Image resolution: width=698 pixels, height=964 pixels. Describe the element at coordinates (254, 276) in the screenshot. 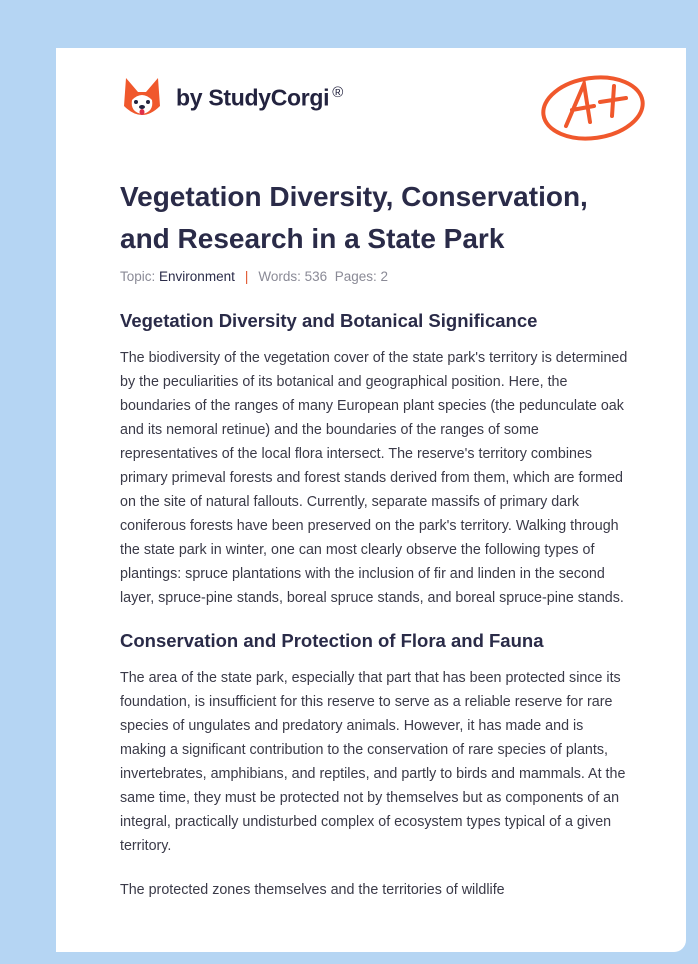

I see `article-meta: Topic: Environment | Words: 536 Pages: 2` at that location.